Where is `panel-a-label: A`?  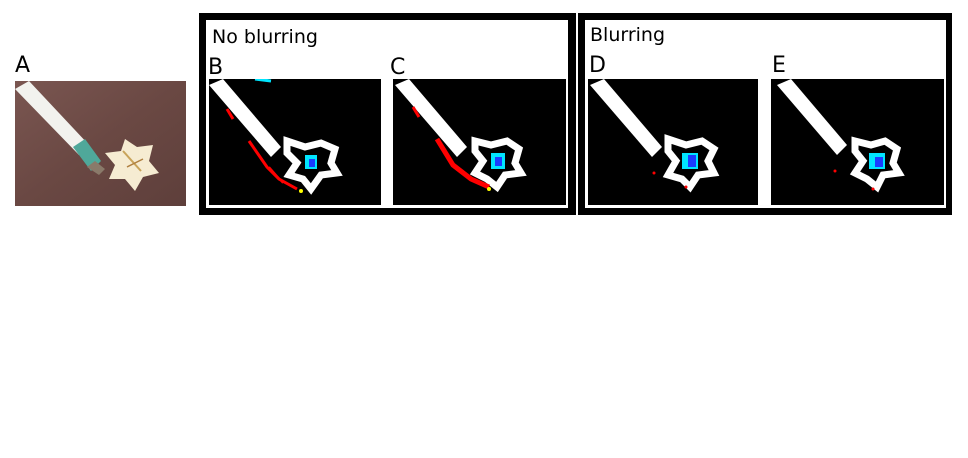 panel-a-label: A is located at coordinates (23, 65).